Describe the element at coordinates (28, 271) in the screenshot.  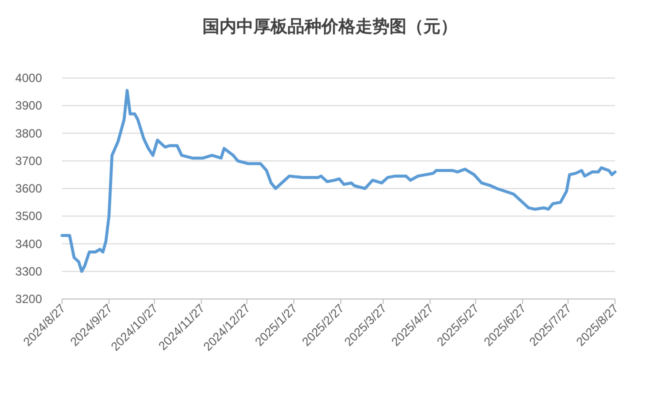
I see `ytick: 3300` at that location.